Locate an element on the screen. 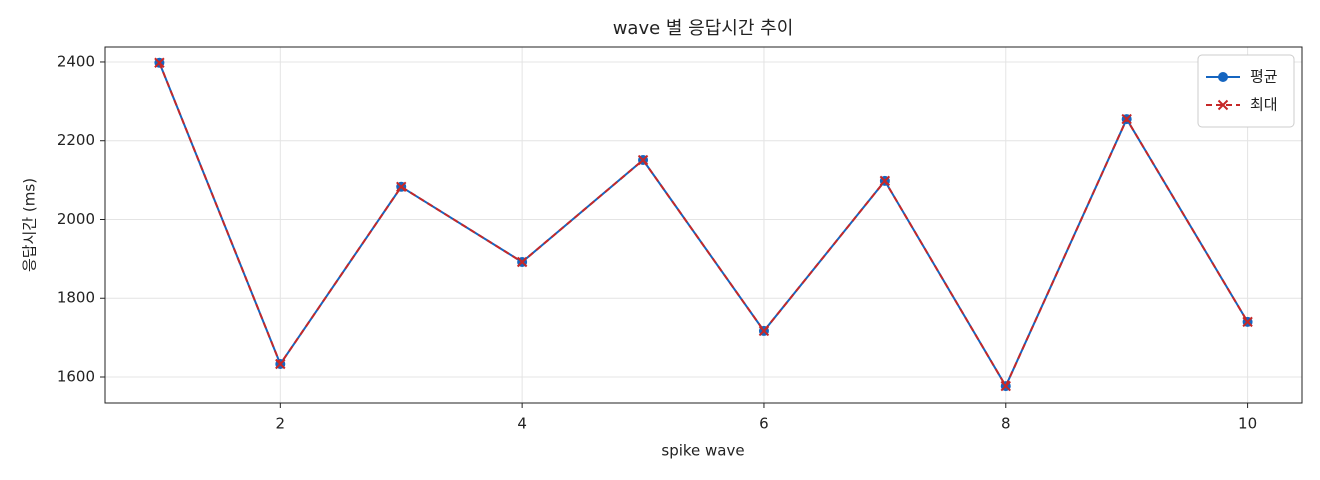  y-tick-label: 2200 is located at coordinates (76, 140).